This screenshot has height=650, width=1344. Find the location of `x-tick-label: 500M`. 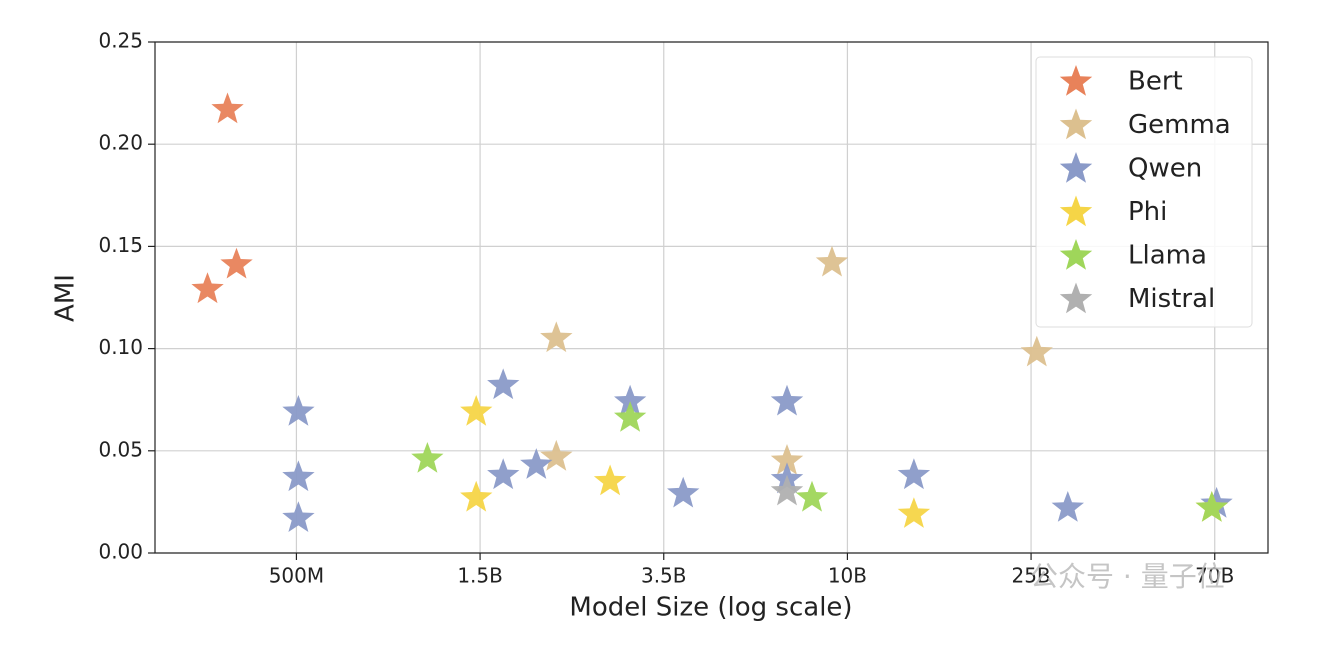

x-tick-label: 500M is located at coordinates (296, 576).